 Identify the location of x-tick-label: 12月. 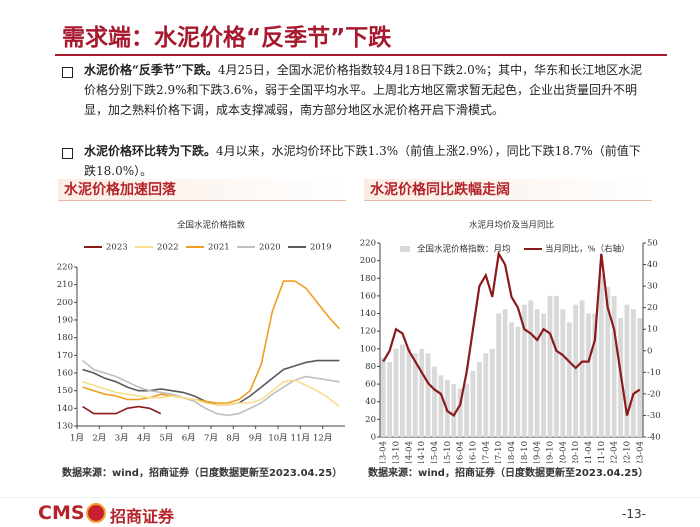
(322, 439).